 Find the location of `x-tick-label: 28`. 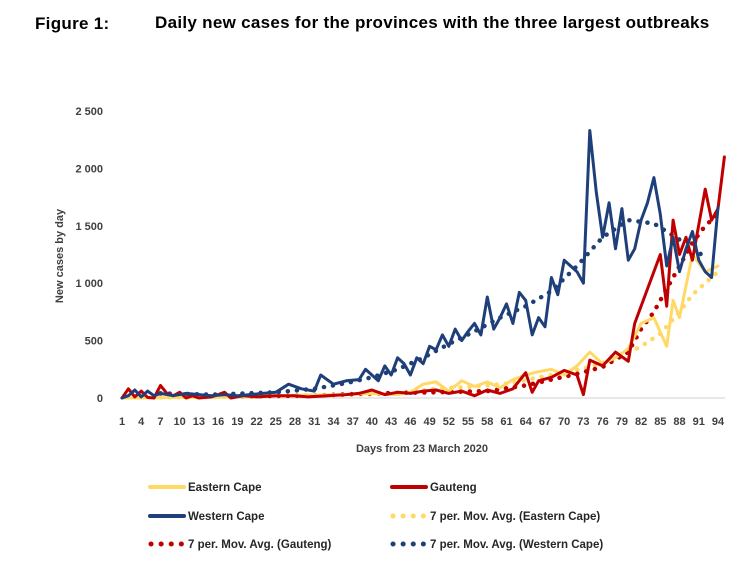

x-tick-label: 28 is located at coordinates (295, 422).